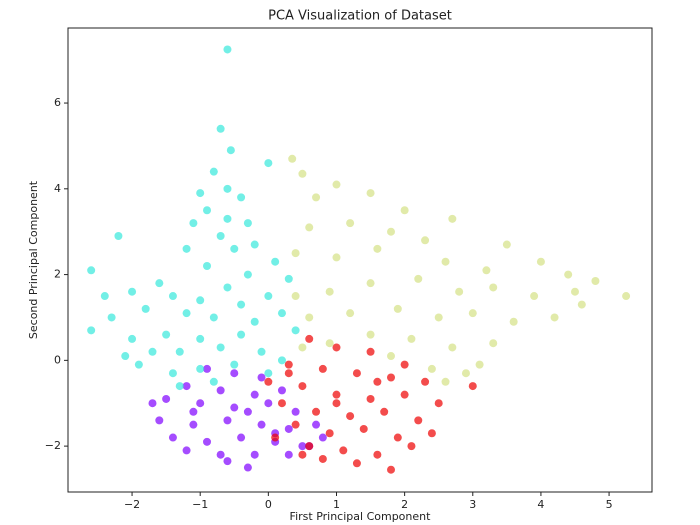  Describe the element at coordinates (360, 16) in the screenshot. I see `chart-title: PCA Visualization of Dataset` at that location.